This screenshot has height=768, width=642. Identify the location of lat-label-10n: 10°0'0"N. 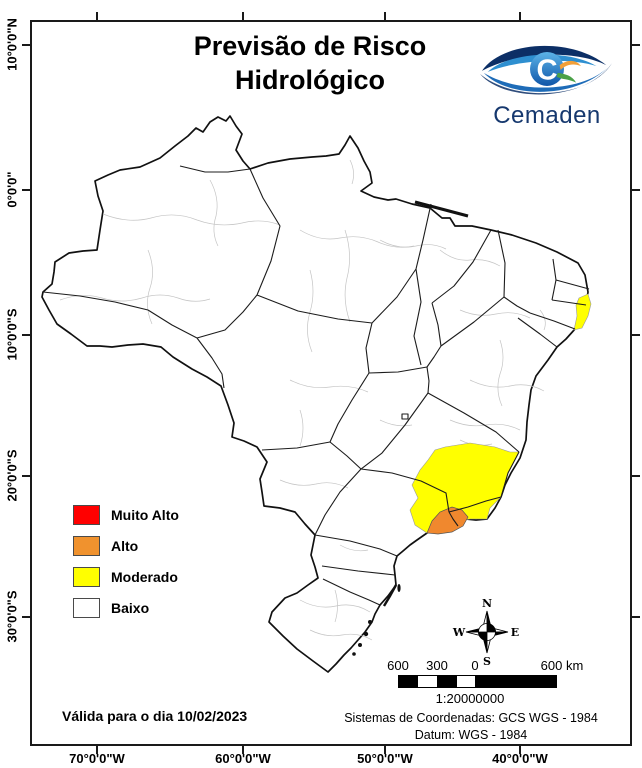
(12, 44).